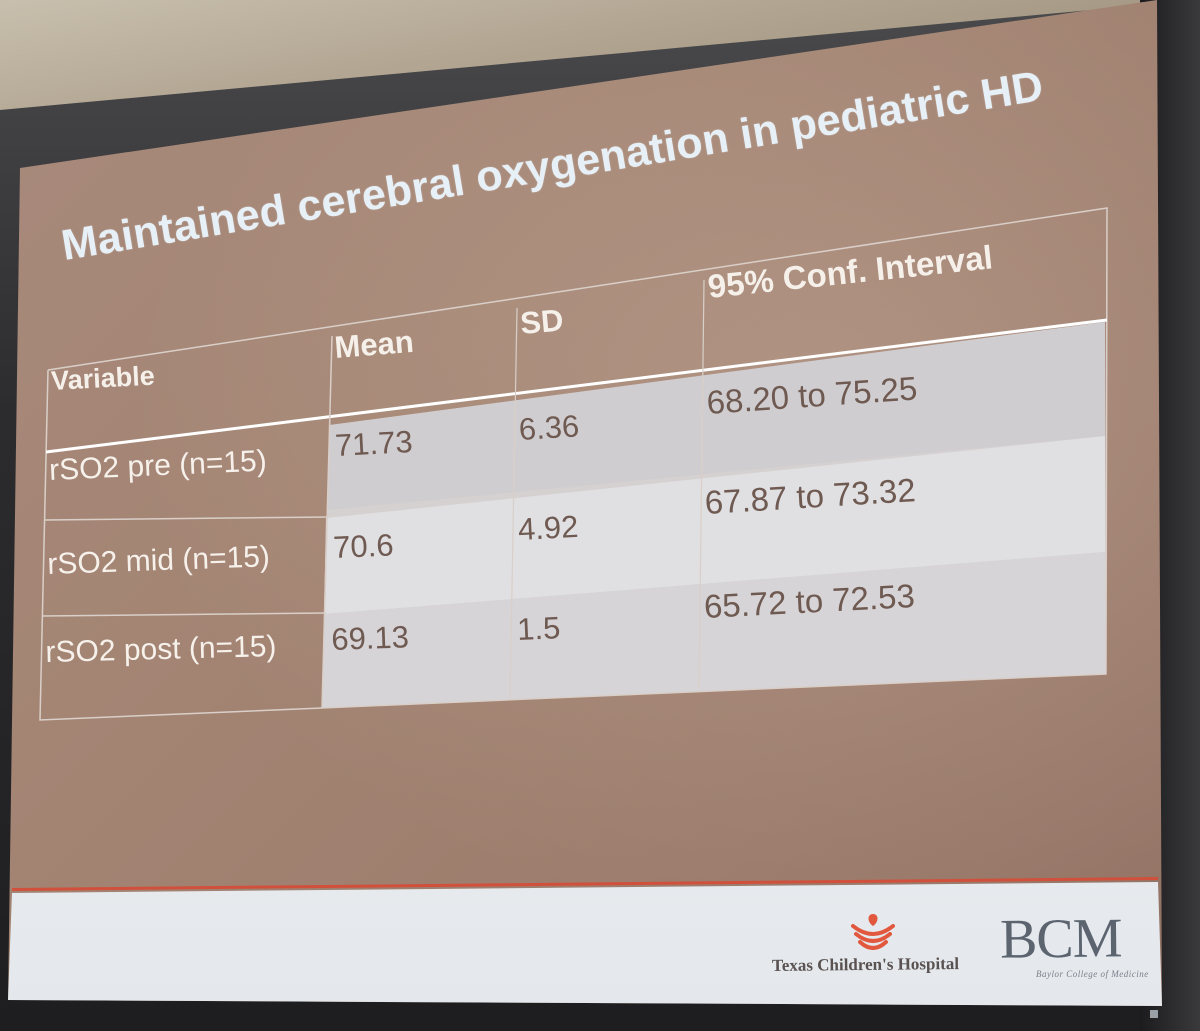 The image size is (1200, 1031). What do you see at coordinates (363, 546) in the screenshot?
I see `cell-mean-row2: 70.6` at bounding box center [363, 546].